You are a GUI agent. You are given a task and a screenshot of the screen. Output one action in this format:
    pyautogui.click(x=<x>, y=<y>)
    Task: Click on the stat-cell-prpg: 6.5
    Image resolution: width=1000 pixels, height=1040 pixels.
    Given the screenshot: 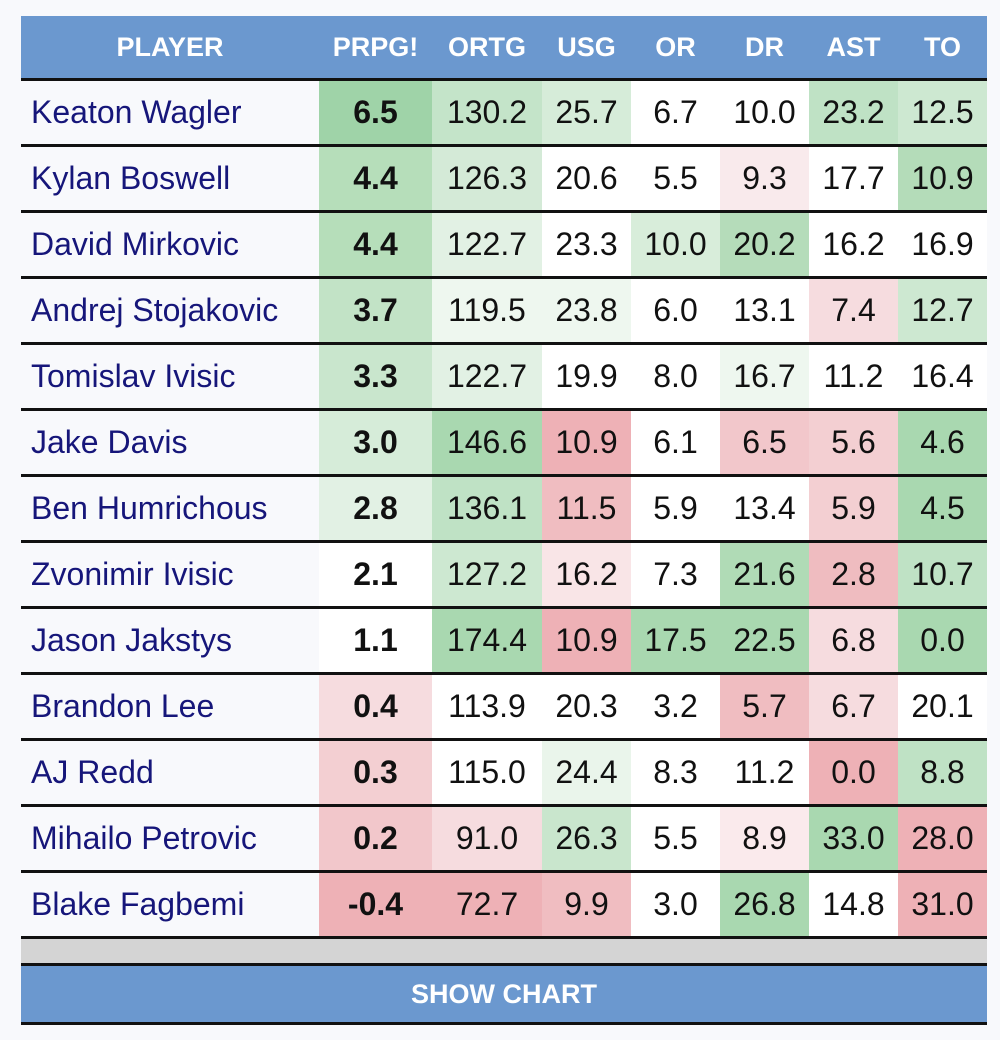 What is the action you would take?
    pyautogui.click(x=375, y=113)
    